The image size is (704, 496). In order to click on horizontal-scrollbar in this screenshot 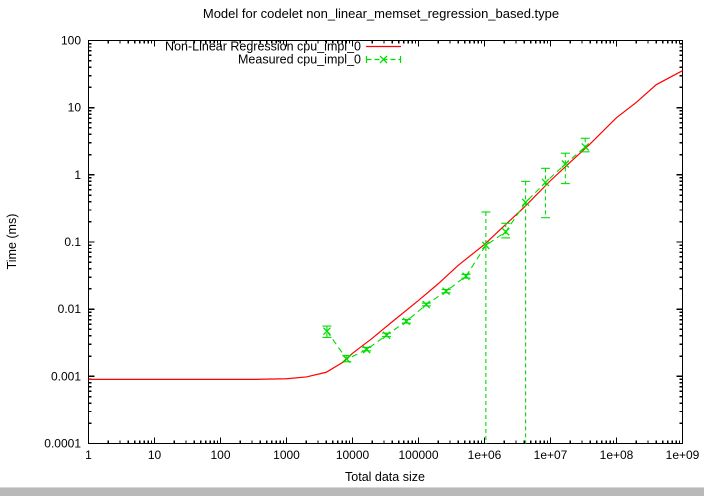, I will do `click(352, 491)`.